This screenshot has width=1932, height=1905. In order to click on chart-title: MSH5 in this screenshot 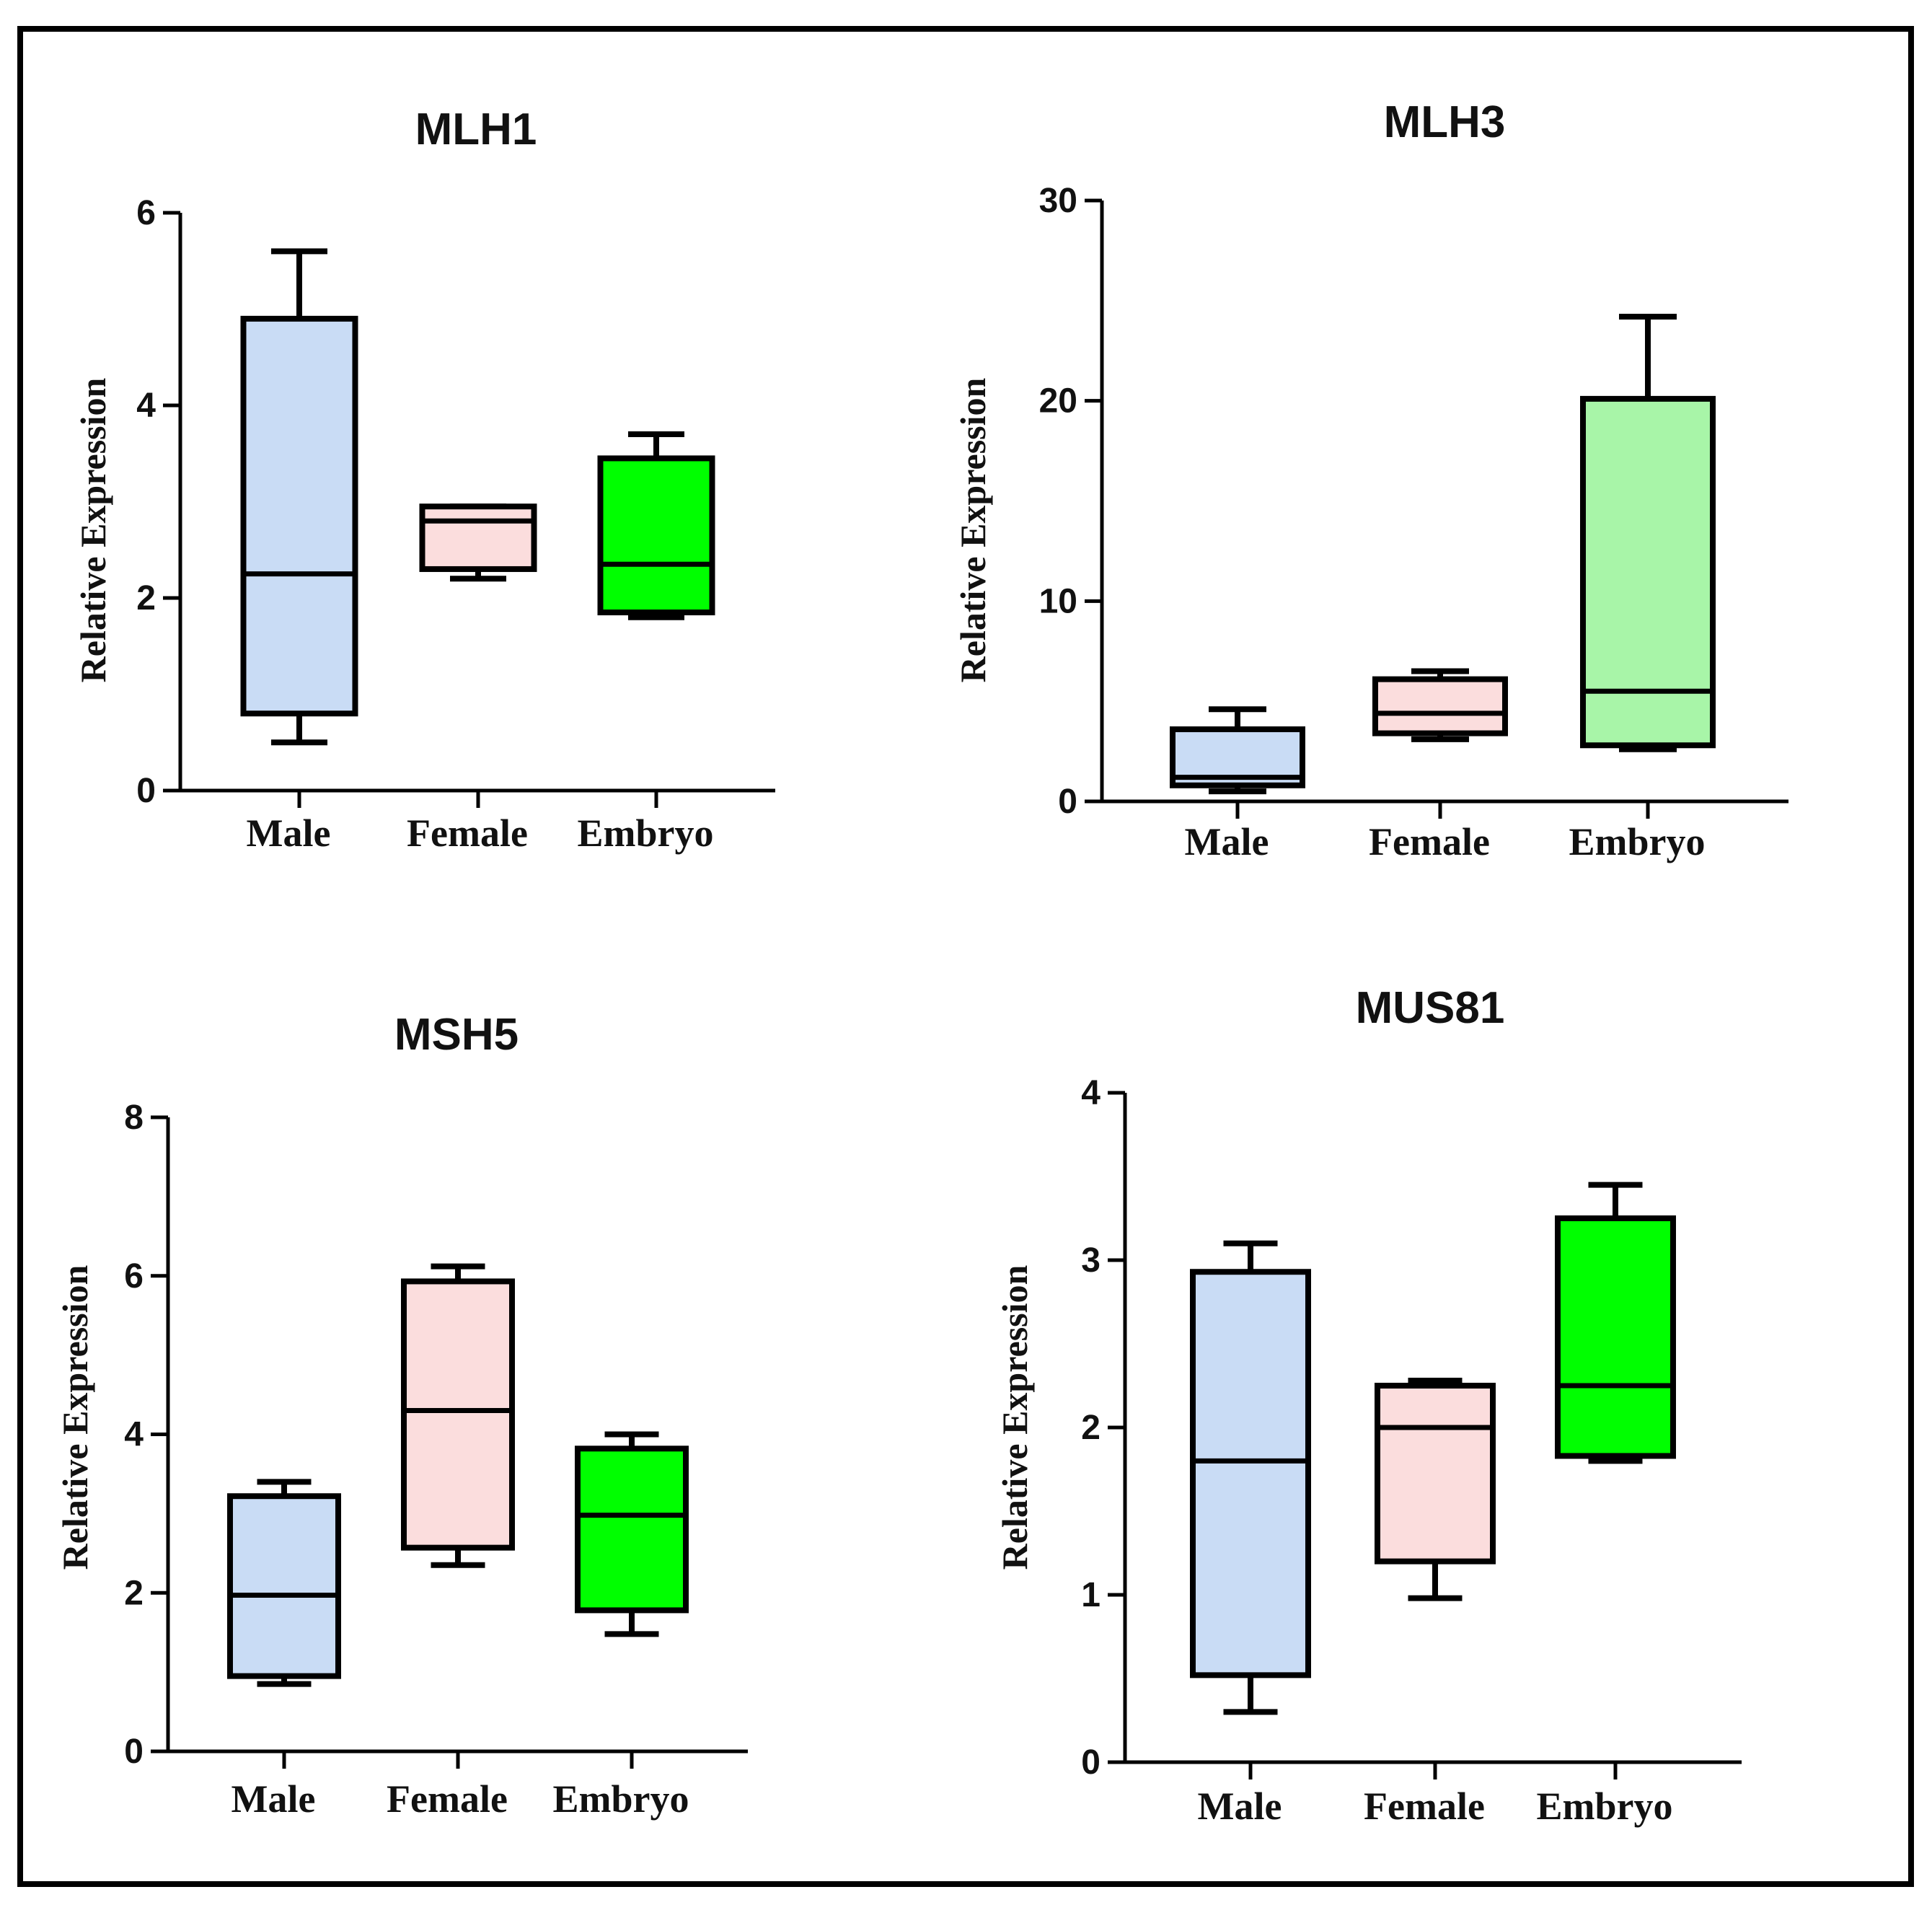, I will do `click(456, 1035)`.